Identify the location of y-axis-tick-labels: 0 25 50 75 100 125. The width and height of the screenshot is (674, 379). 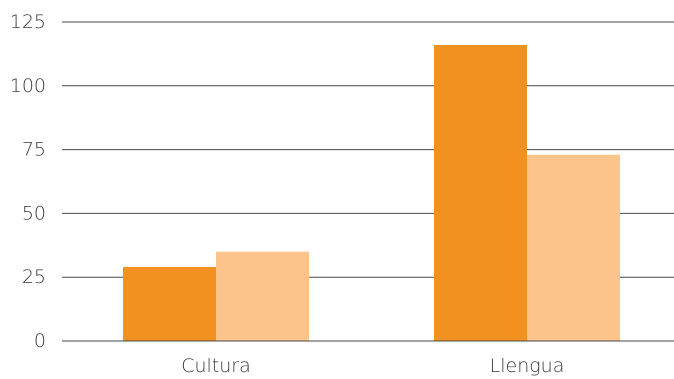
(28, 181).